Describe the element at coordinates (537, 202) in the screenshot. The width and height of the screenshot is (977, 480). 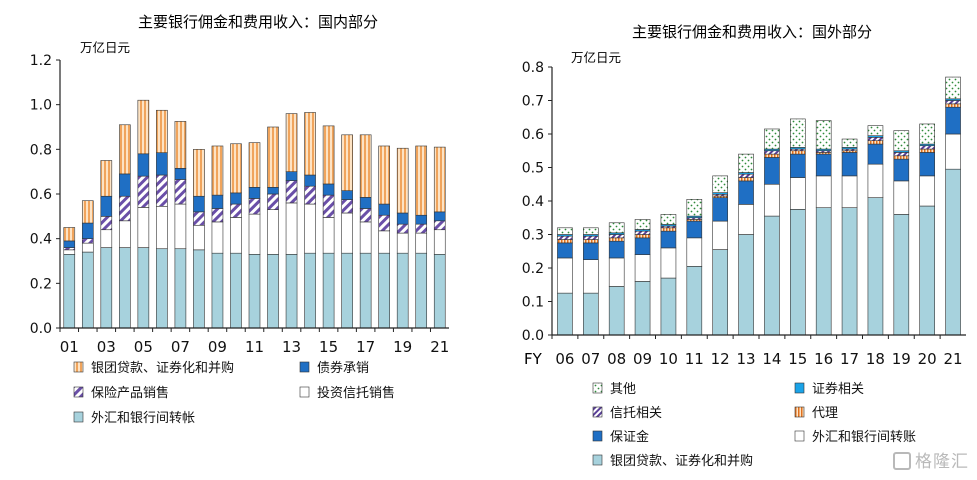
I see `y-axis-ticks: 0.0 0.1 0.2 0.3 0.4 0.5 0.6 0.7 0.8` at that location.